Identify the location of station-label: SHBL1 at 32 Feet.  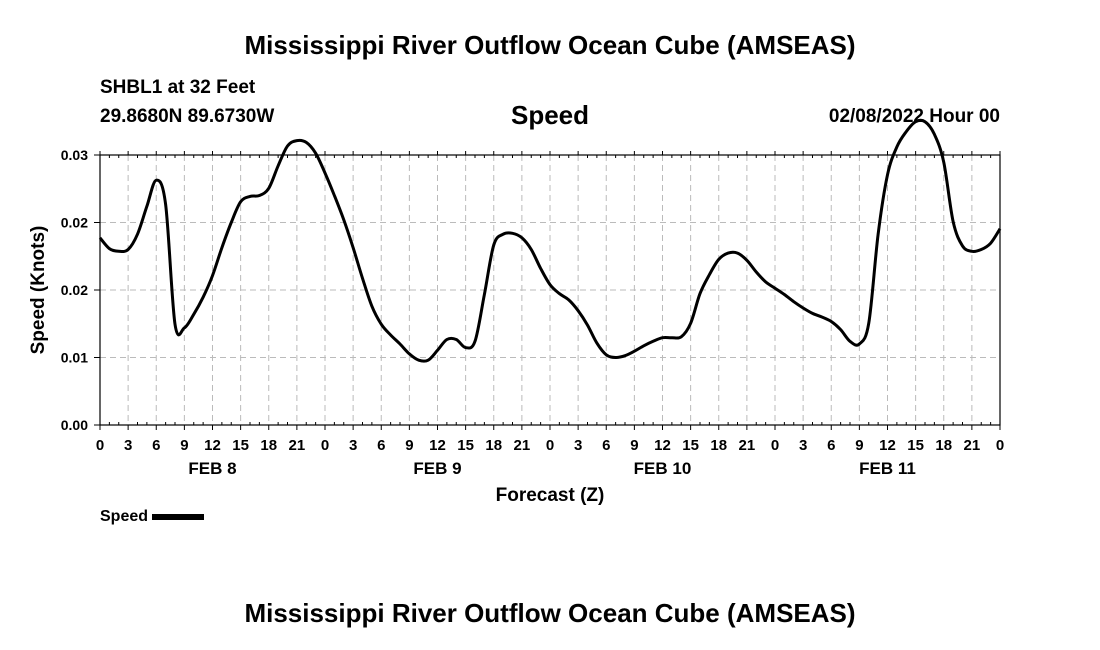
(178, 87).